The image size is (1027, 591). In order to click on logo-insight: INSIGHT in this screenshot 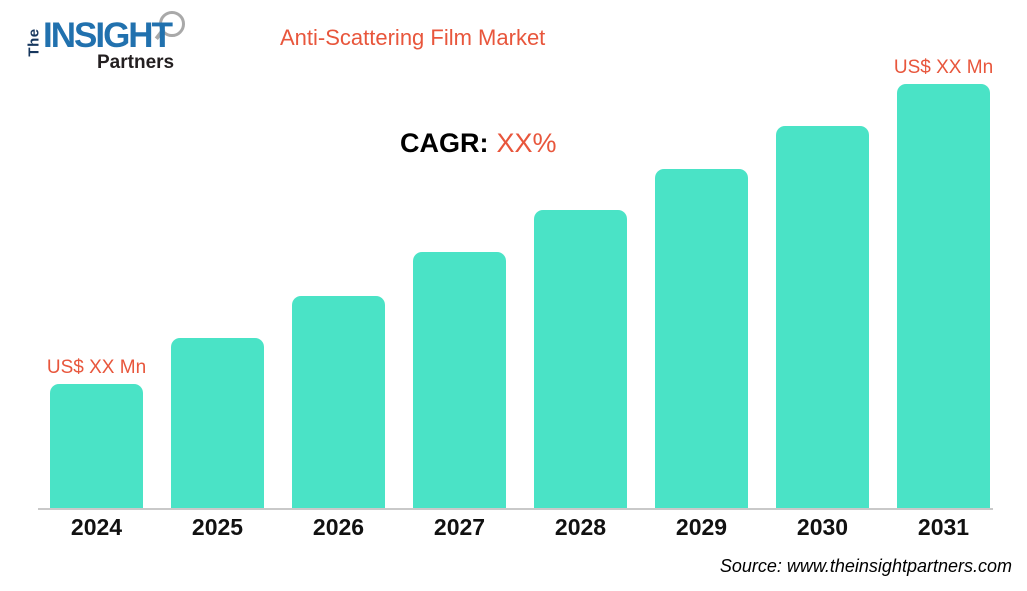, I will do `click(108, 35)`.